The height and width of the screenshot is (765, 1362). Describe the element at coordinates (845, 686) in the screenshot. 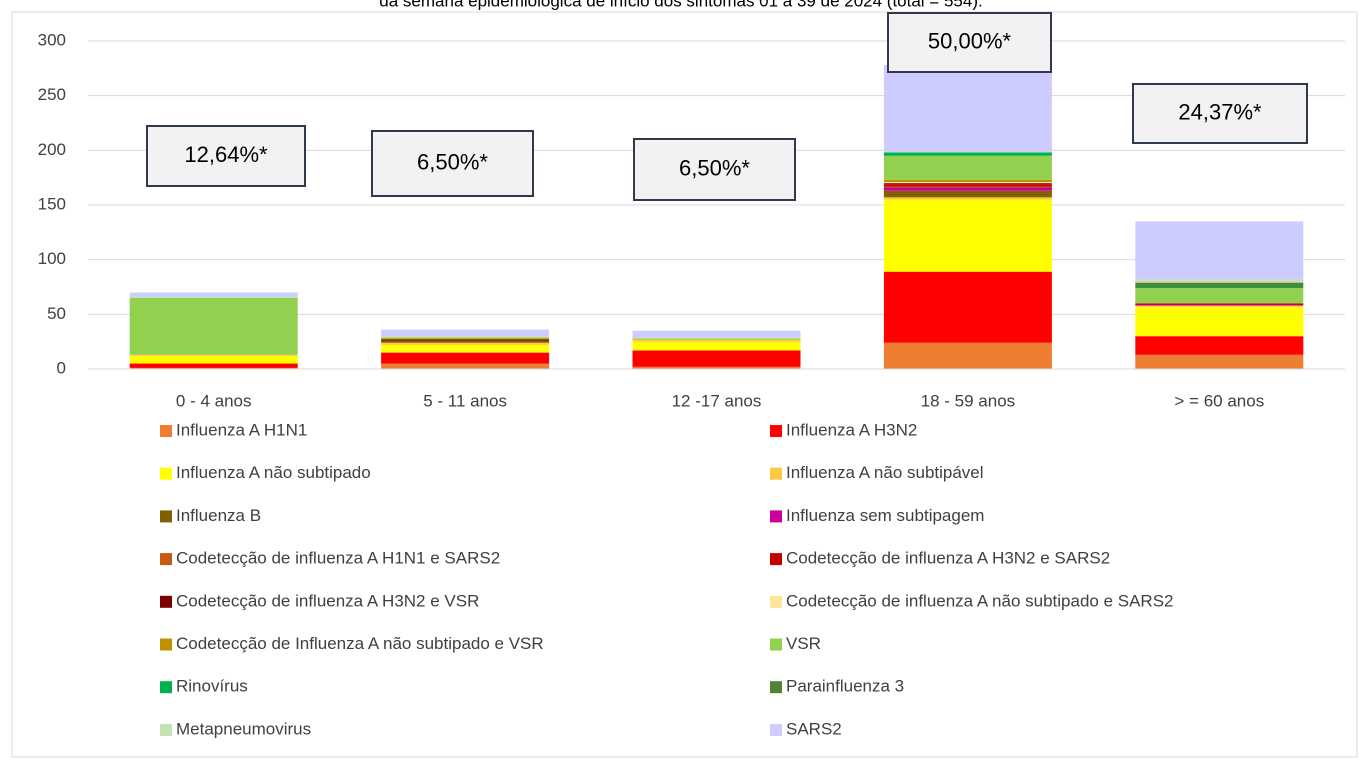

I see `legend-label: Parainfluenza 3` at that location.